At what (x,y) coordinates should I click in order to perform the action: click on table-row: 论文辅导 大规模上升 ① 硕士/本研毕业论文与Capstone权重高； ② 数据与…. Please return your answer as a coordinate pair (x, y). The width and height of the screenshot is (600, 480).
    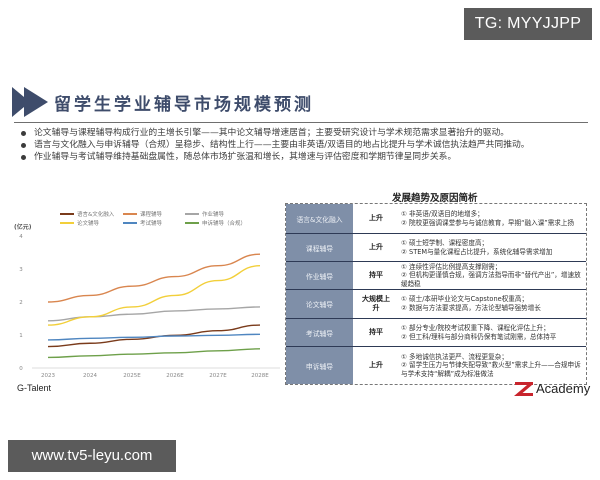
    Looking at the image, I should click on (436, 303).